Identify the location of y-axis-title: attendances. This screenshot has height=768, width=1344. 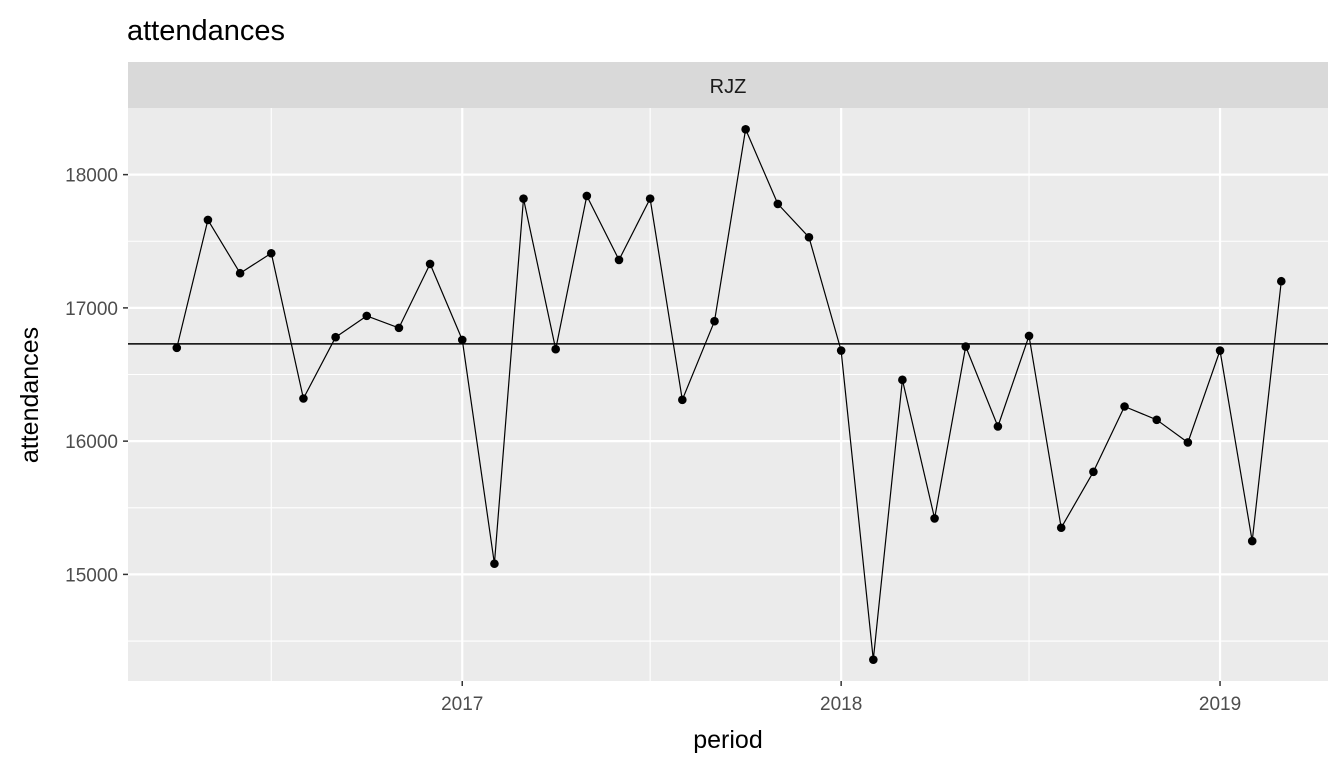
(30, 395).